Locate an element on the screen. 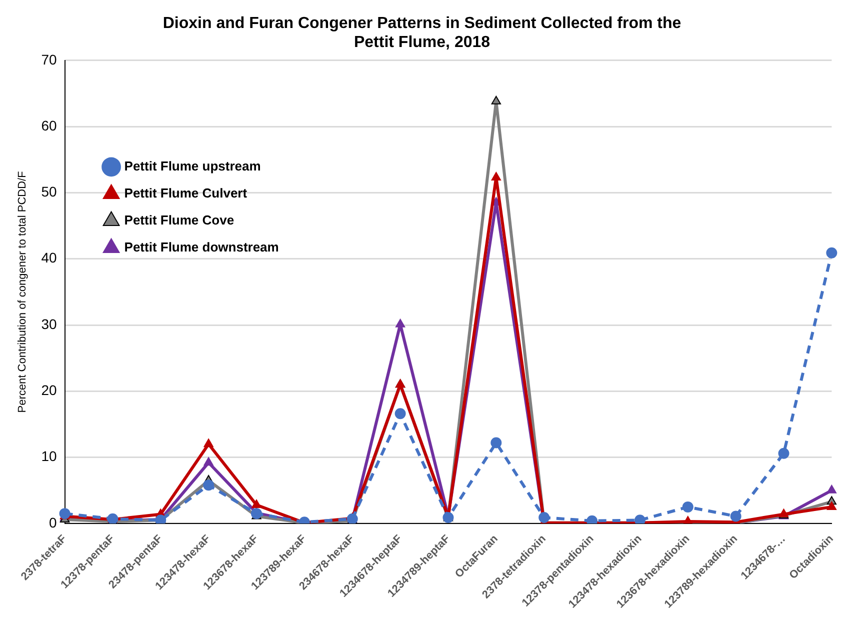 This screenshot has height=622, width=852. legend-label: Pettit Flume downstream is located at coordinates (201, 246).